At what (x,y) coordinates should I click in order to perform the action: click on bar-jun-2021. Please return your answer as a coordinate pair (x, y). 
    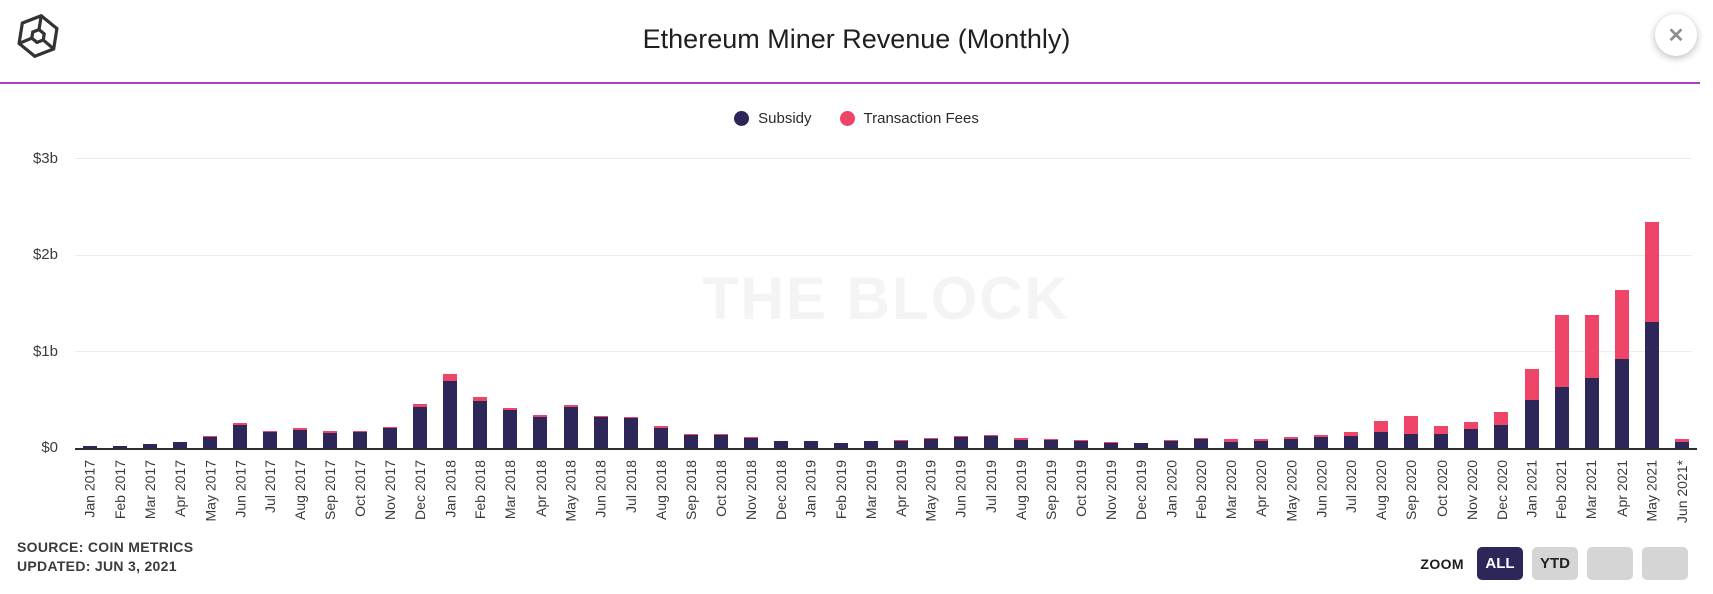
    Looking at the image, I should click on (1682, 294).